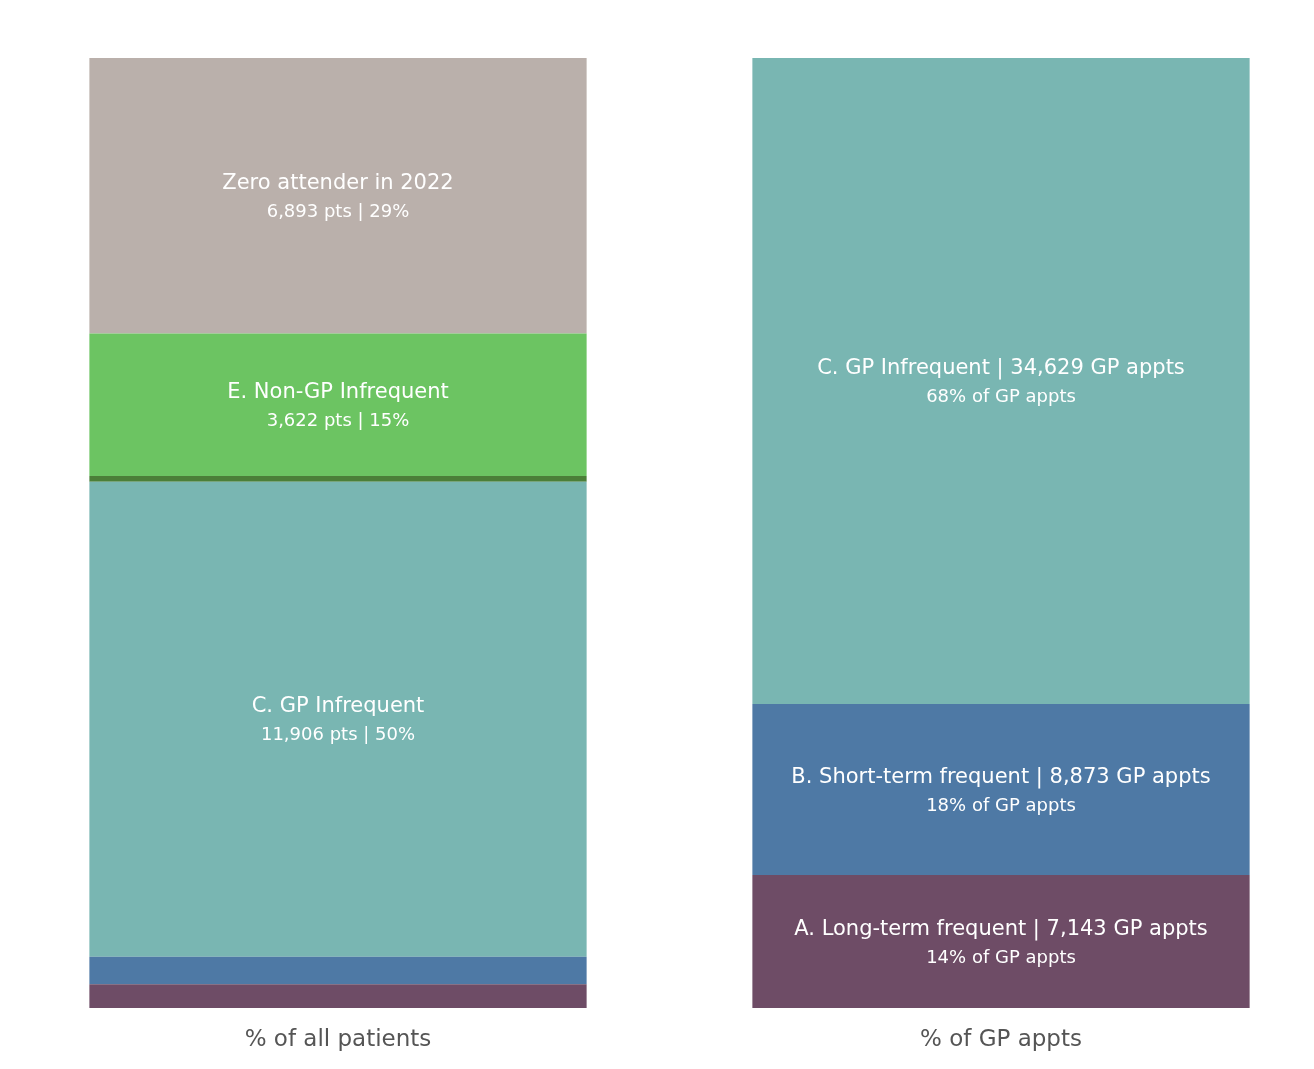 The width and height of the screenshot is (1314, 1069). I want to click on series-label: A. Long-term frequent | 7,143 GP appts, so click(1001, 928).